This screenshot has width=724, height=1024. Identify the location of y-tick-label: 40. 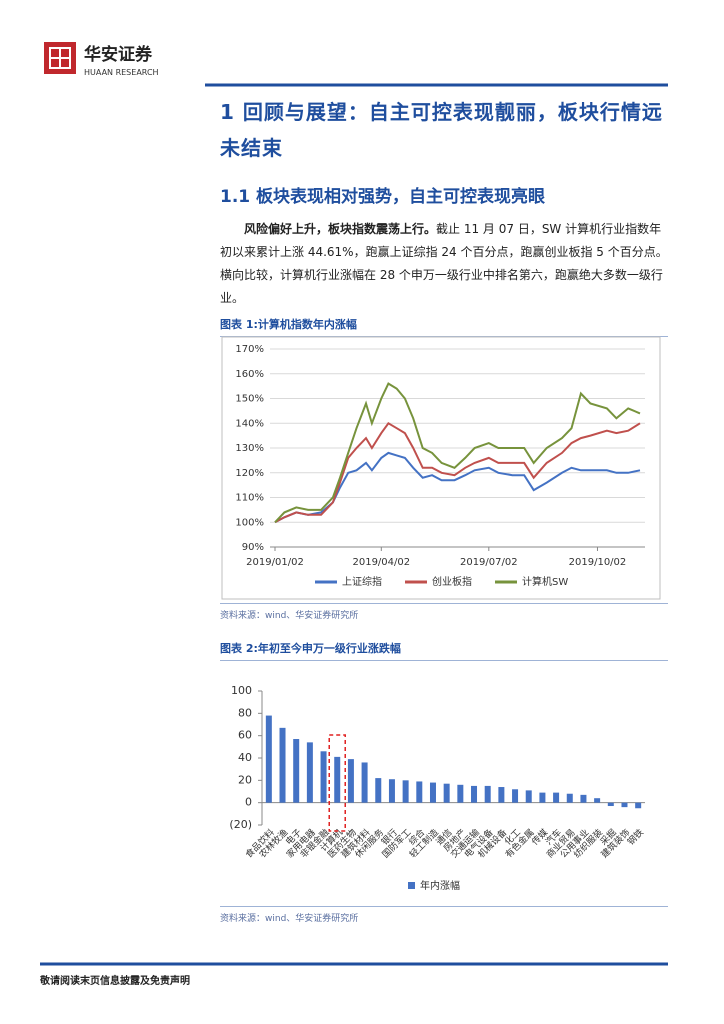
(245, 757).